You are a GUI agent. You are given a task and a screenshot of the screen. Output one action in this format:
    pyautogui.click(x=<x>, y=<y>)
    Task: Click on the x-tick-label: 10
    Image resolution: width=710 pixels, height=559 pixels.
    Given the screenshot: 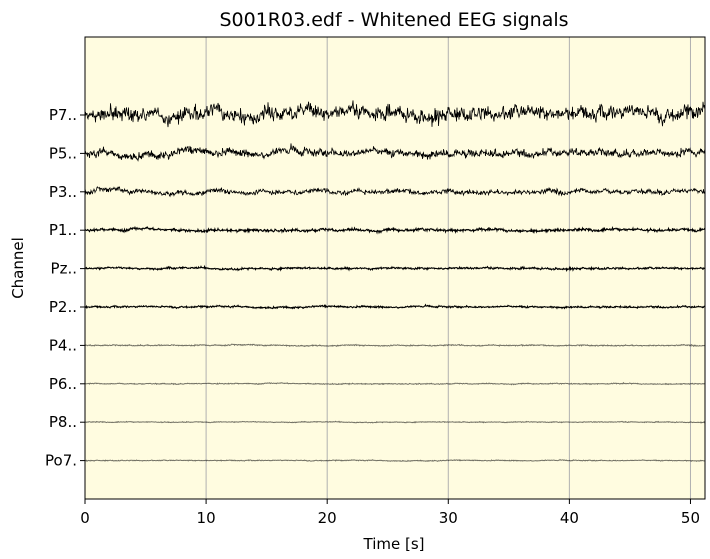 What is the action you would take?
    pyautogui.click(x=206, y=518)
    